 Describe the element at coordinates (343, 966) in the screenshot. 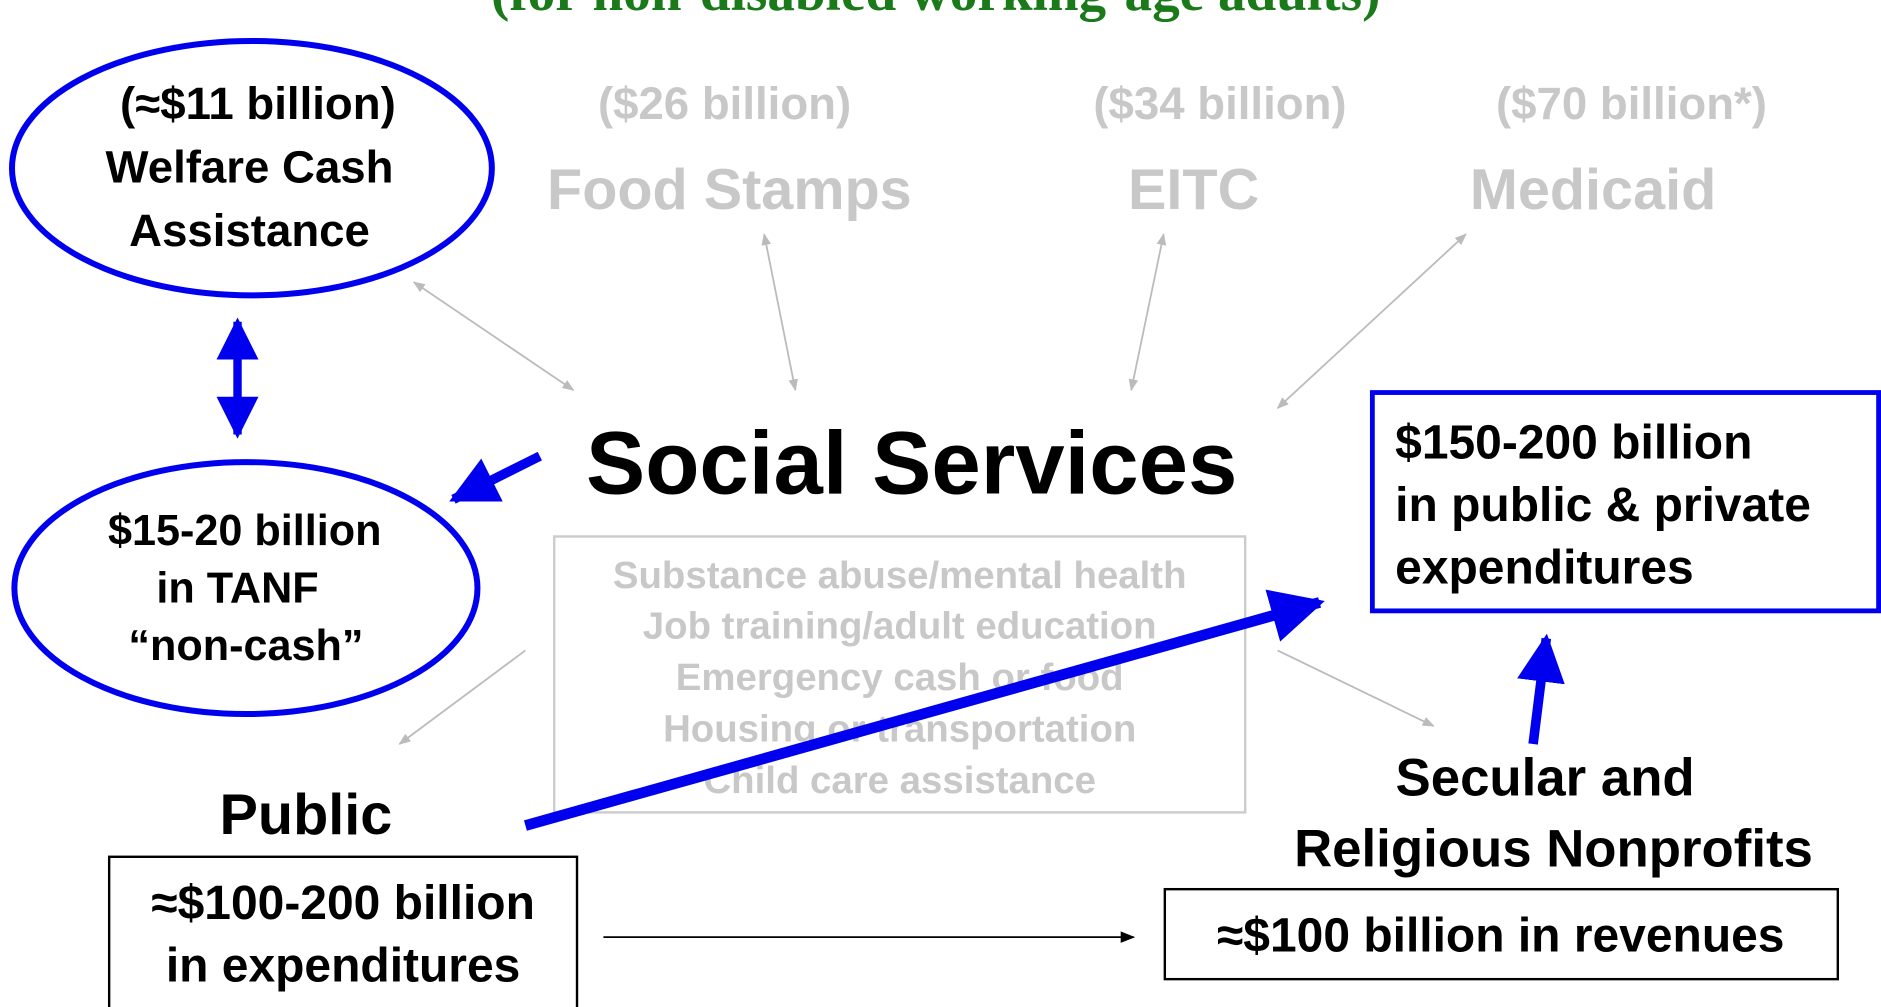

I see `public-text: in expenditures` at that location.